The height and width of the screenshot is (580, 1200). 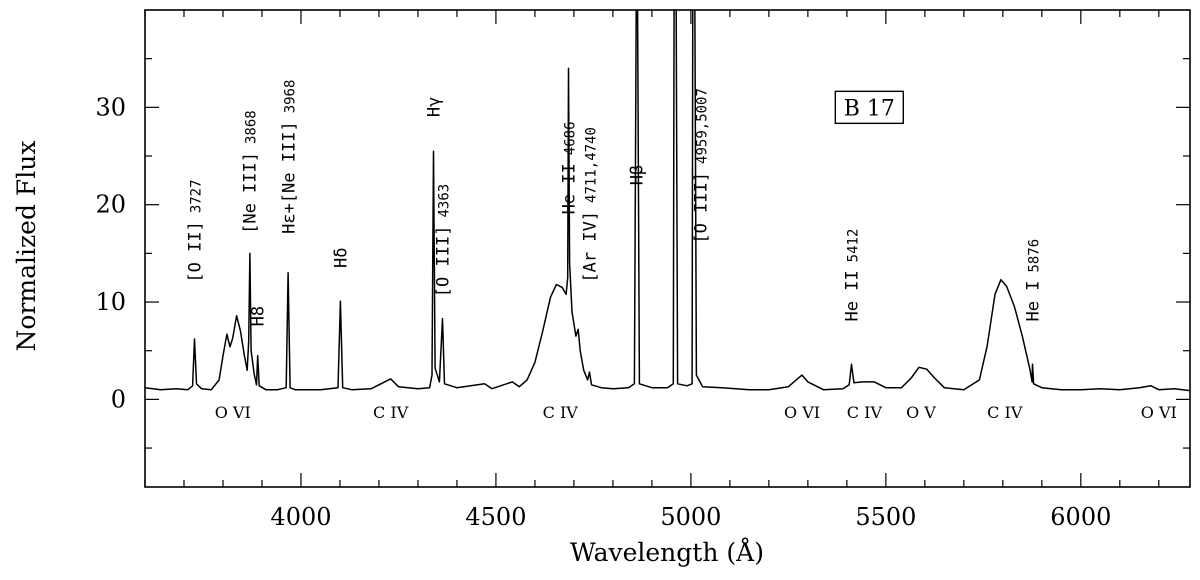 I want to click on emission-line-label: H8, so click(x=259, y=316).